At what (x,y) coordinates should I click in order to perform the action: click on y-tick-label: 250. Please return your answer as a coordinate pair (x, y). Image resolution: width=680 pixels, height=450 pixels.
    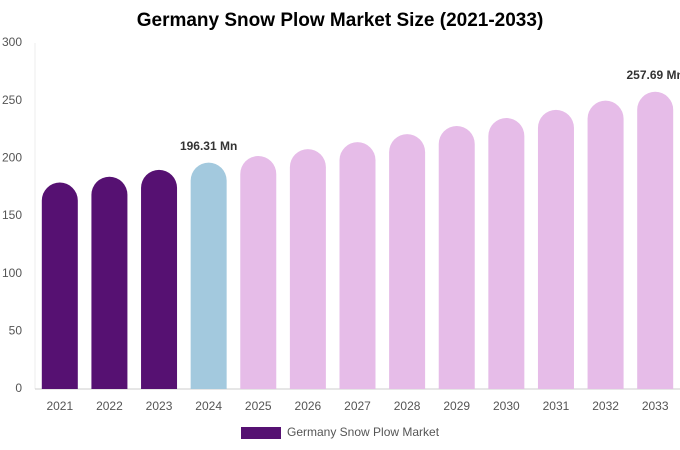
    Looking at the image, I should click on (12, 100).